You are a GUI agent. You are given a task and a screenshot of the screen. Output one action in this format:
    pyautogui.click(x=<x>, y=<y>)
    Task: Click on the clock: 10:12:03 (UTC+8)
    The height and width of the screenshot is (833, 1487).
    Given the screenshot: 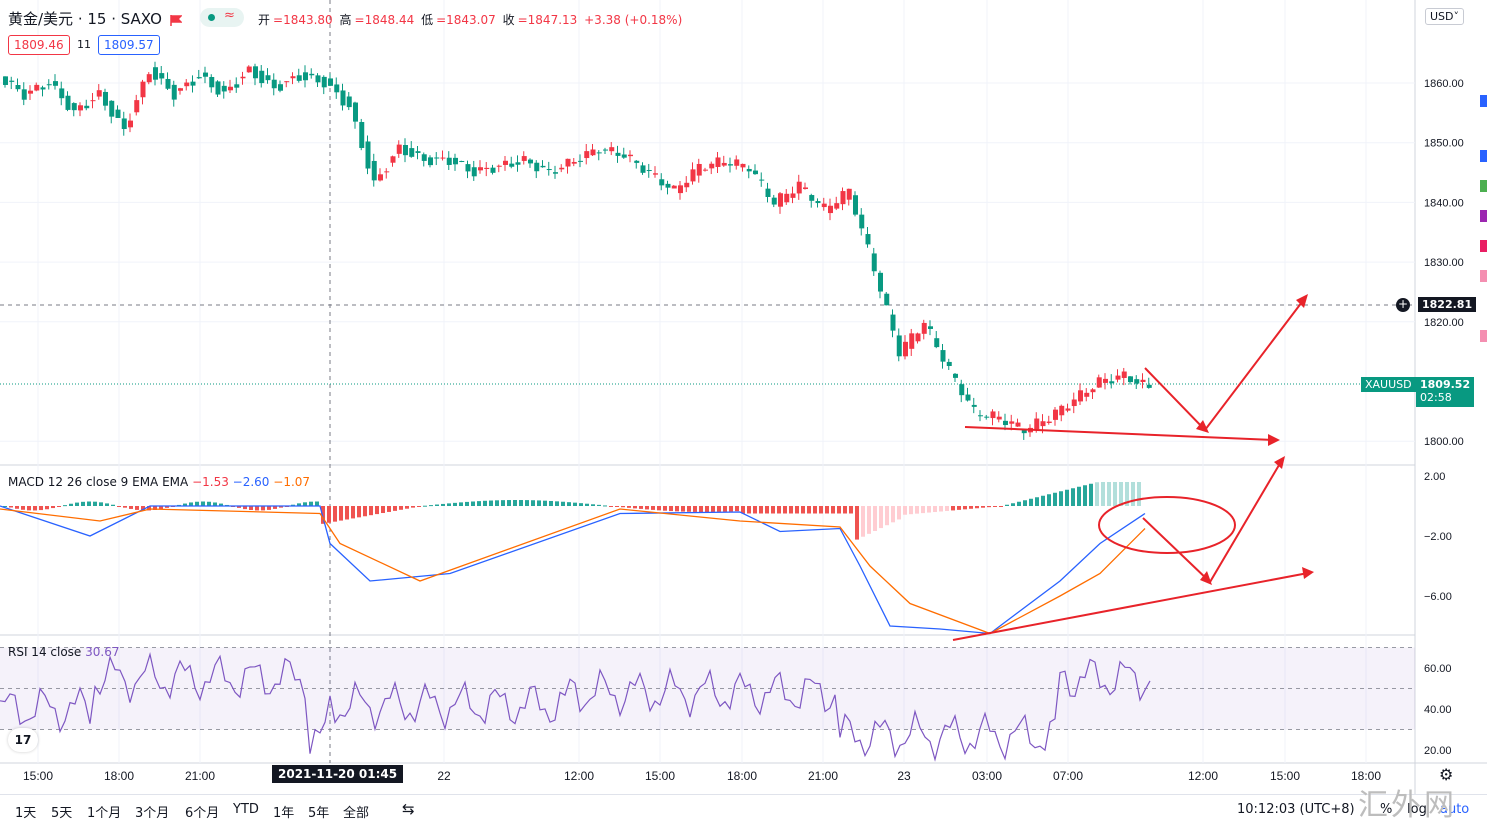 What is the action you would take?
    pyautogui.click(x=1296, y=809)
    